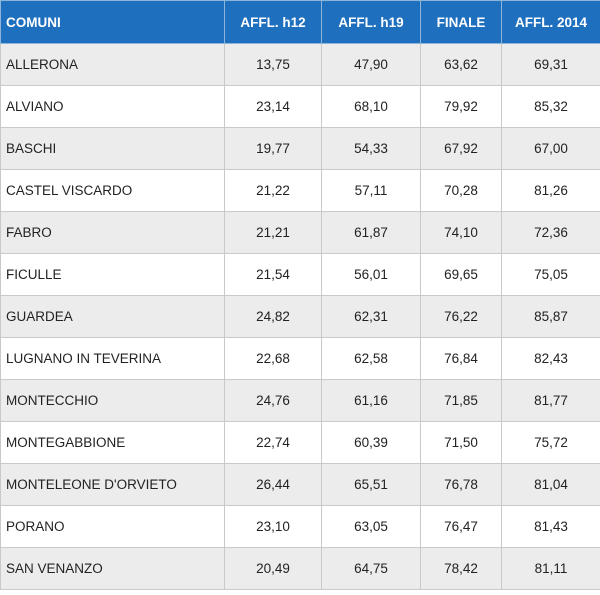 This screenshot has width=600, height=595. What do you see at coordinates (461, 568) in the screenshot?
I see `finale-cell: 78,42` at bounding box center [461, 568].